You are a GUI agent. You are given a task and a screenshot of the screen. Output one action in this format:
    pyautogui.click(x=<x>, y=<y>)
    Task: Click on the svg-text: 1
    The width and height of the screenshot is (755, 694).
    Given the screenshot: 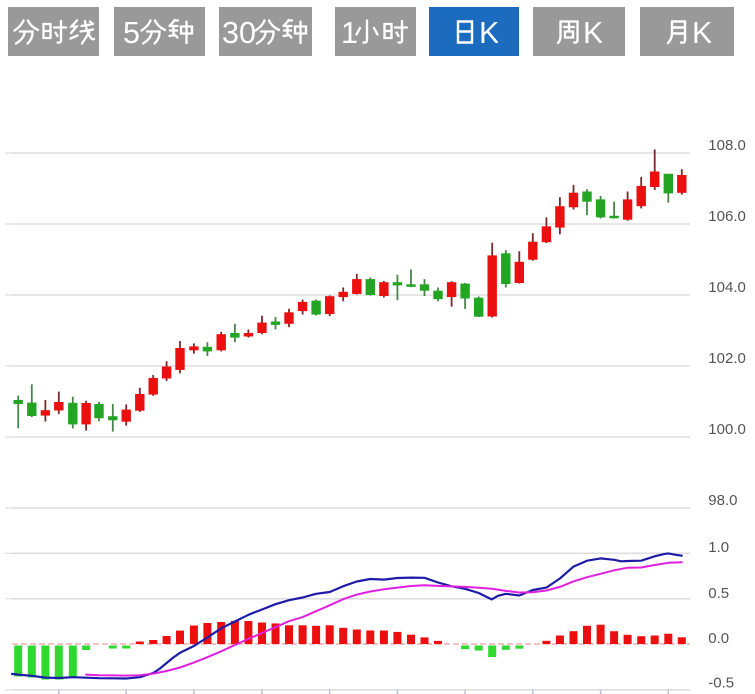 What is the action you would take?
    pyautogui.click(x=349, y=32)
    